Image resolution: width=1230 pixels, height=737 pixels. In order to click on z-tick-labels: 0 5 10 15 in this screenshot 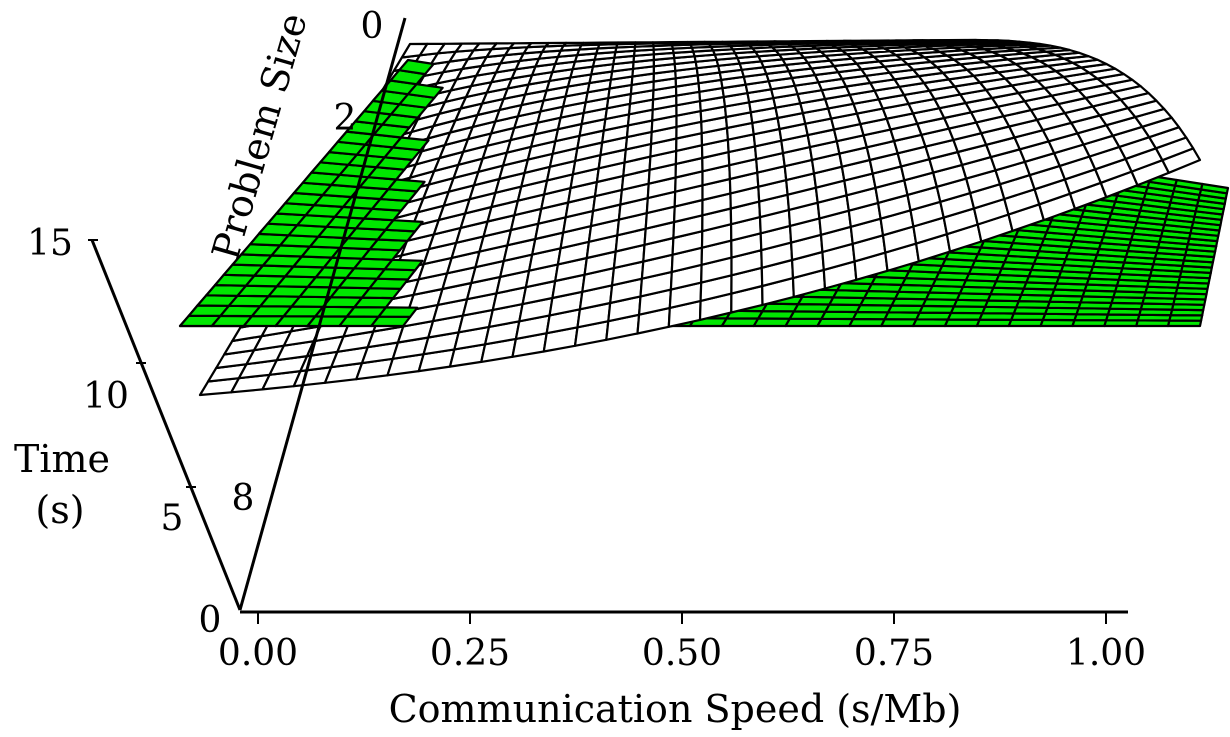, I will do `click(124, 432)`.